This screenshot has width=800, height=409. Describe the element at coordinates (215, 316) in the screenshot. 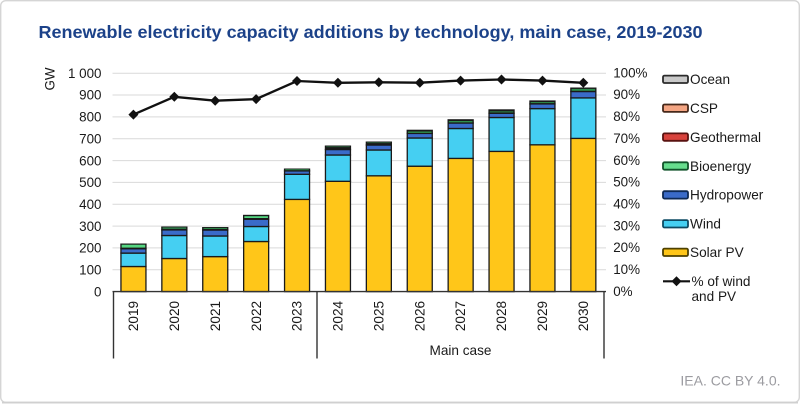

I see `svg-text: 2021` at that location.